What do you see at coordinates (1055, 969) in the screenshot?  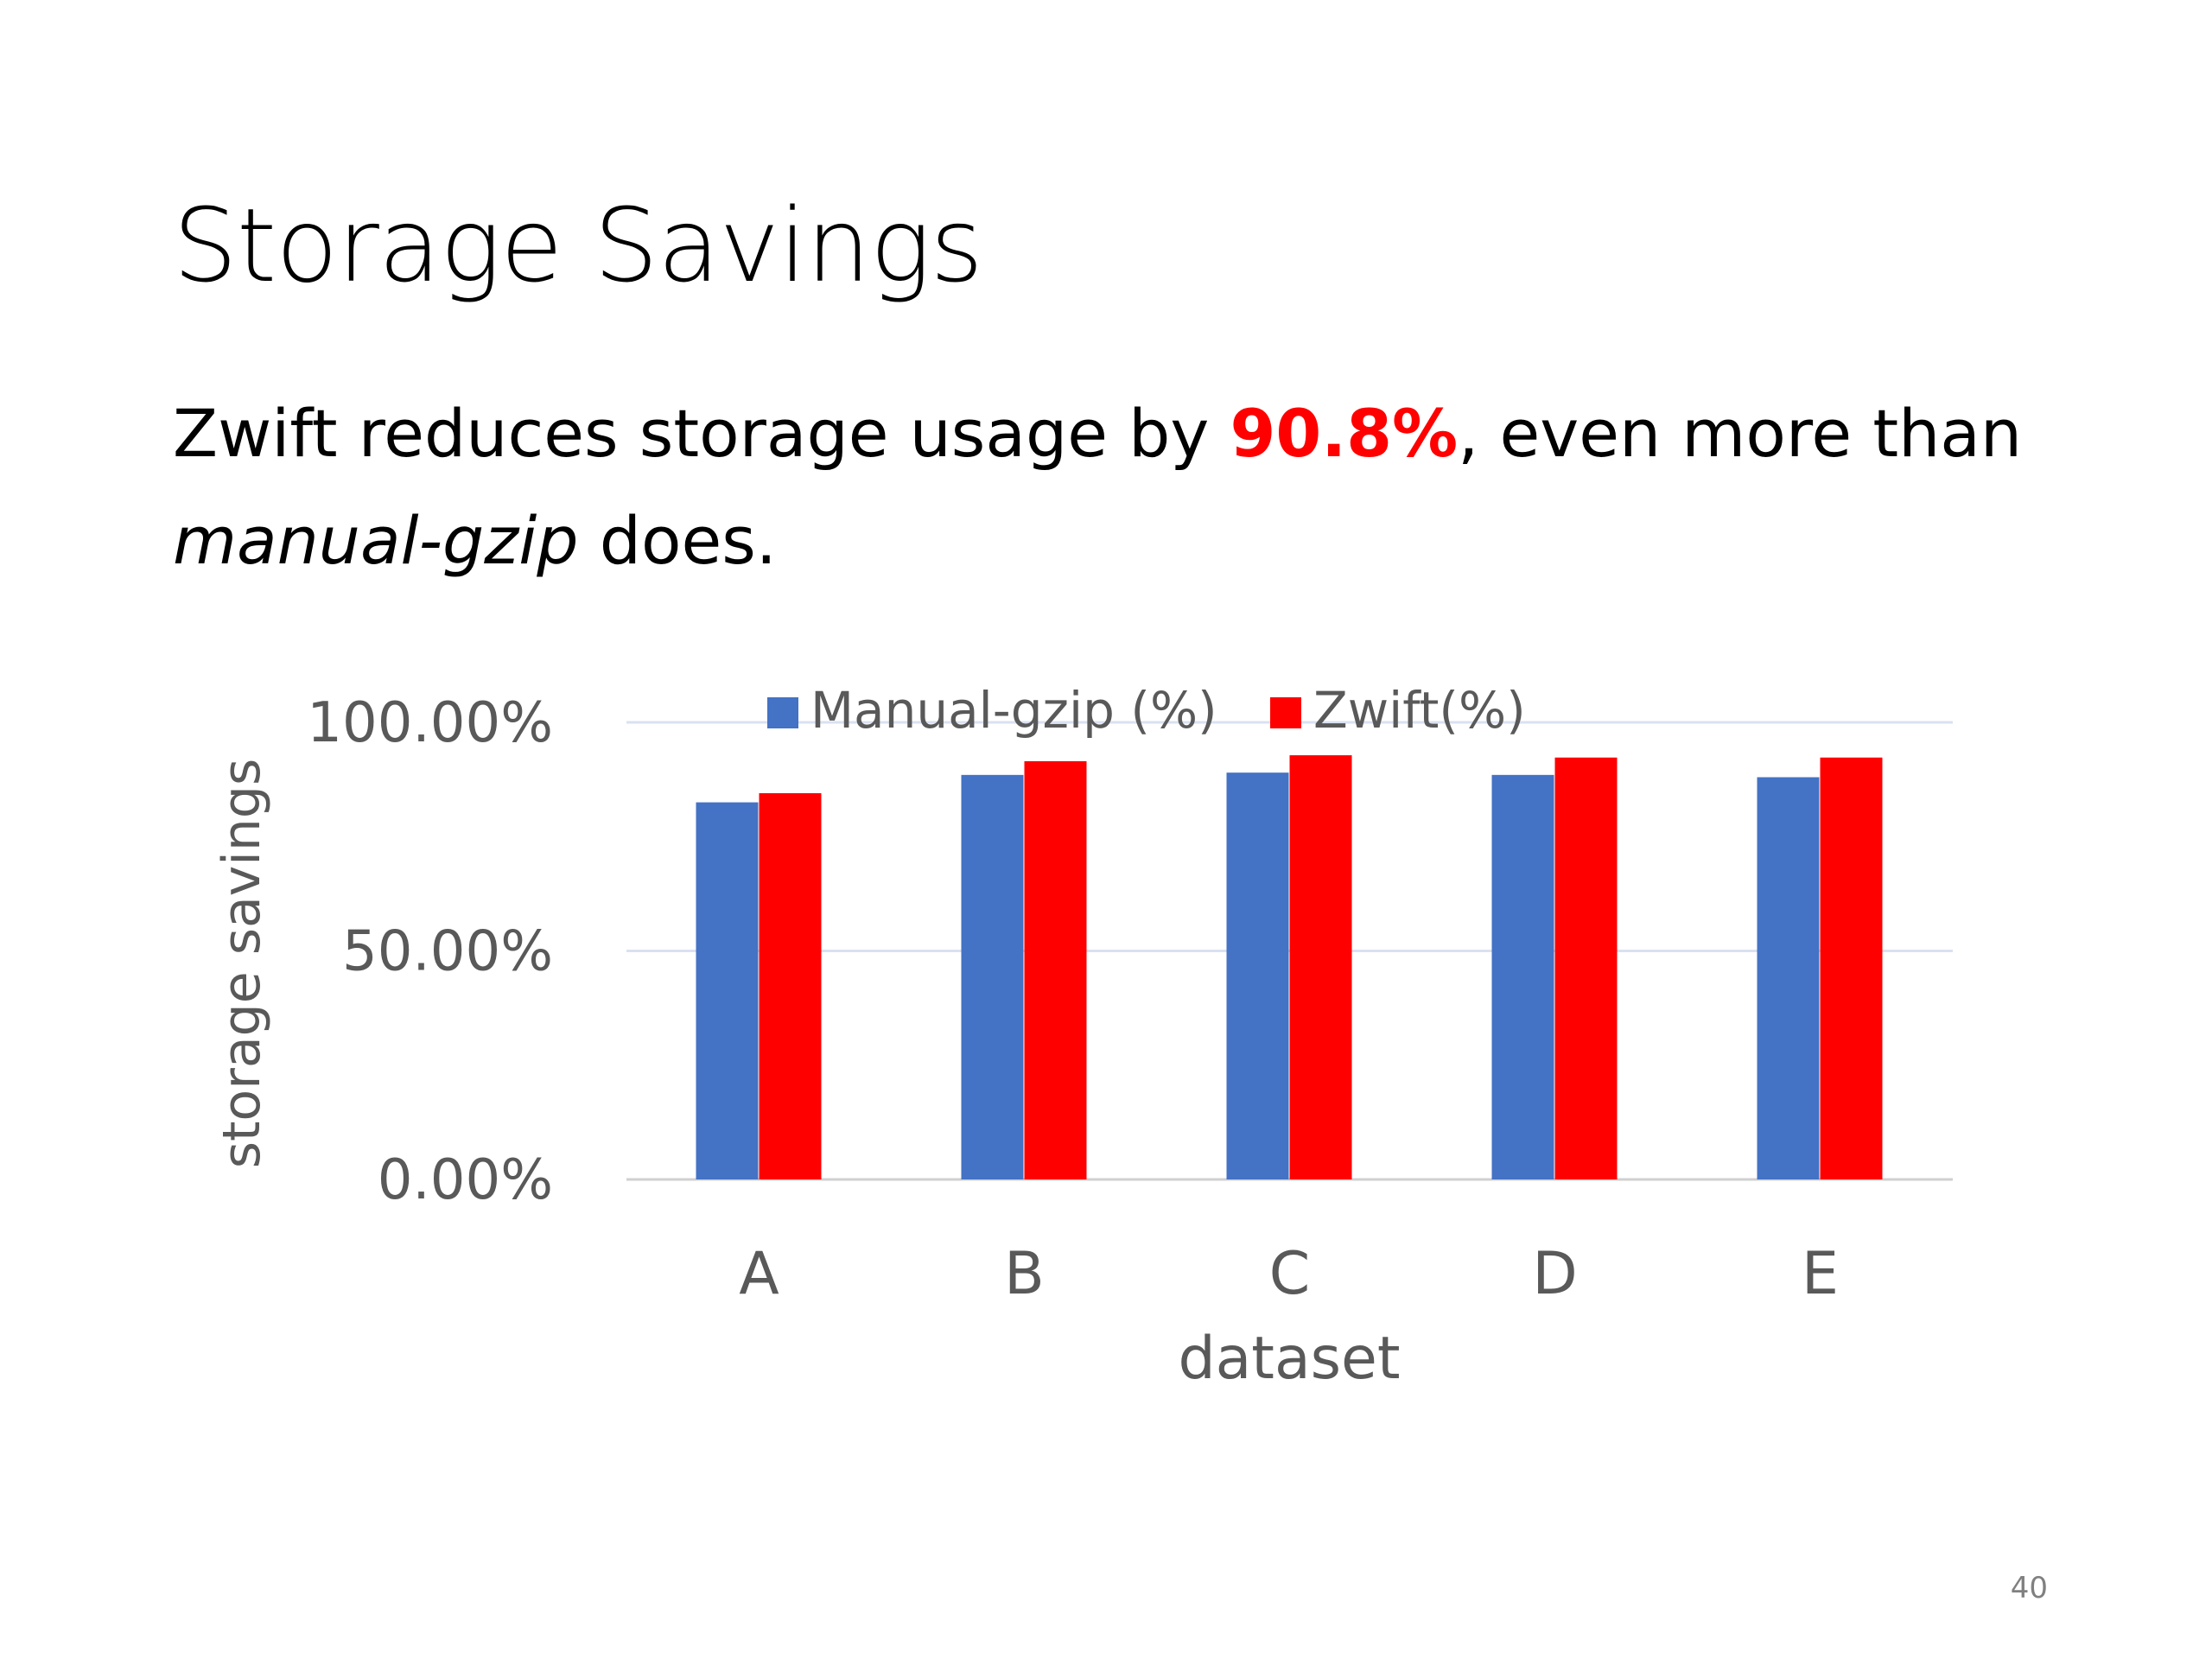 I see `bar-zwift-B` at bounding box center [1055, 969].